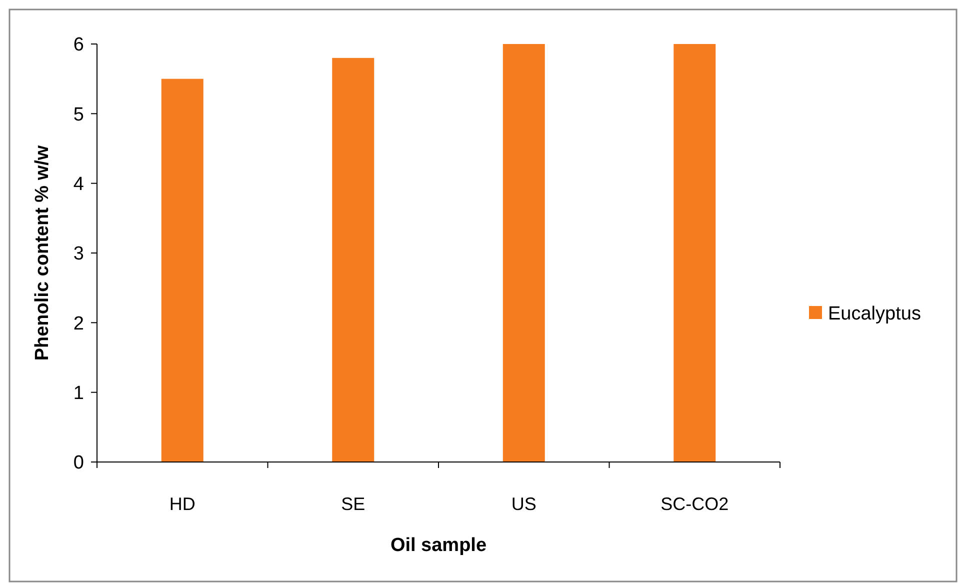 The height and width of the screenshot is (583, 958). What do you see at coordinates (438, 545) in the screenshot?
I see `x-axis-title: Oil sample` at bounding box center [438, 545].